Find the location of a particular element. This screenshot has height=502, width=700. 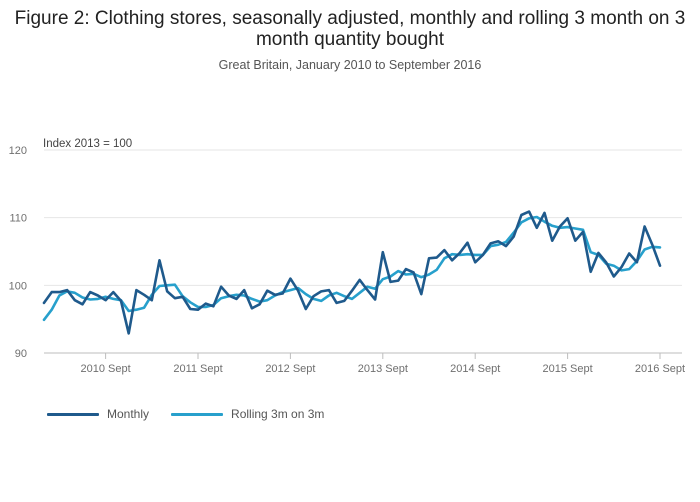

y-tick-label: 120 is located at coordinates (18, 151).